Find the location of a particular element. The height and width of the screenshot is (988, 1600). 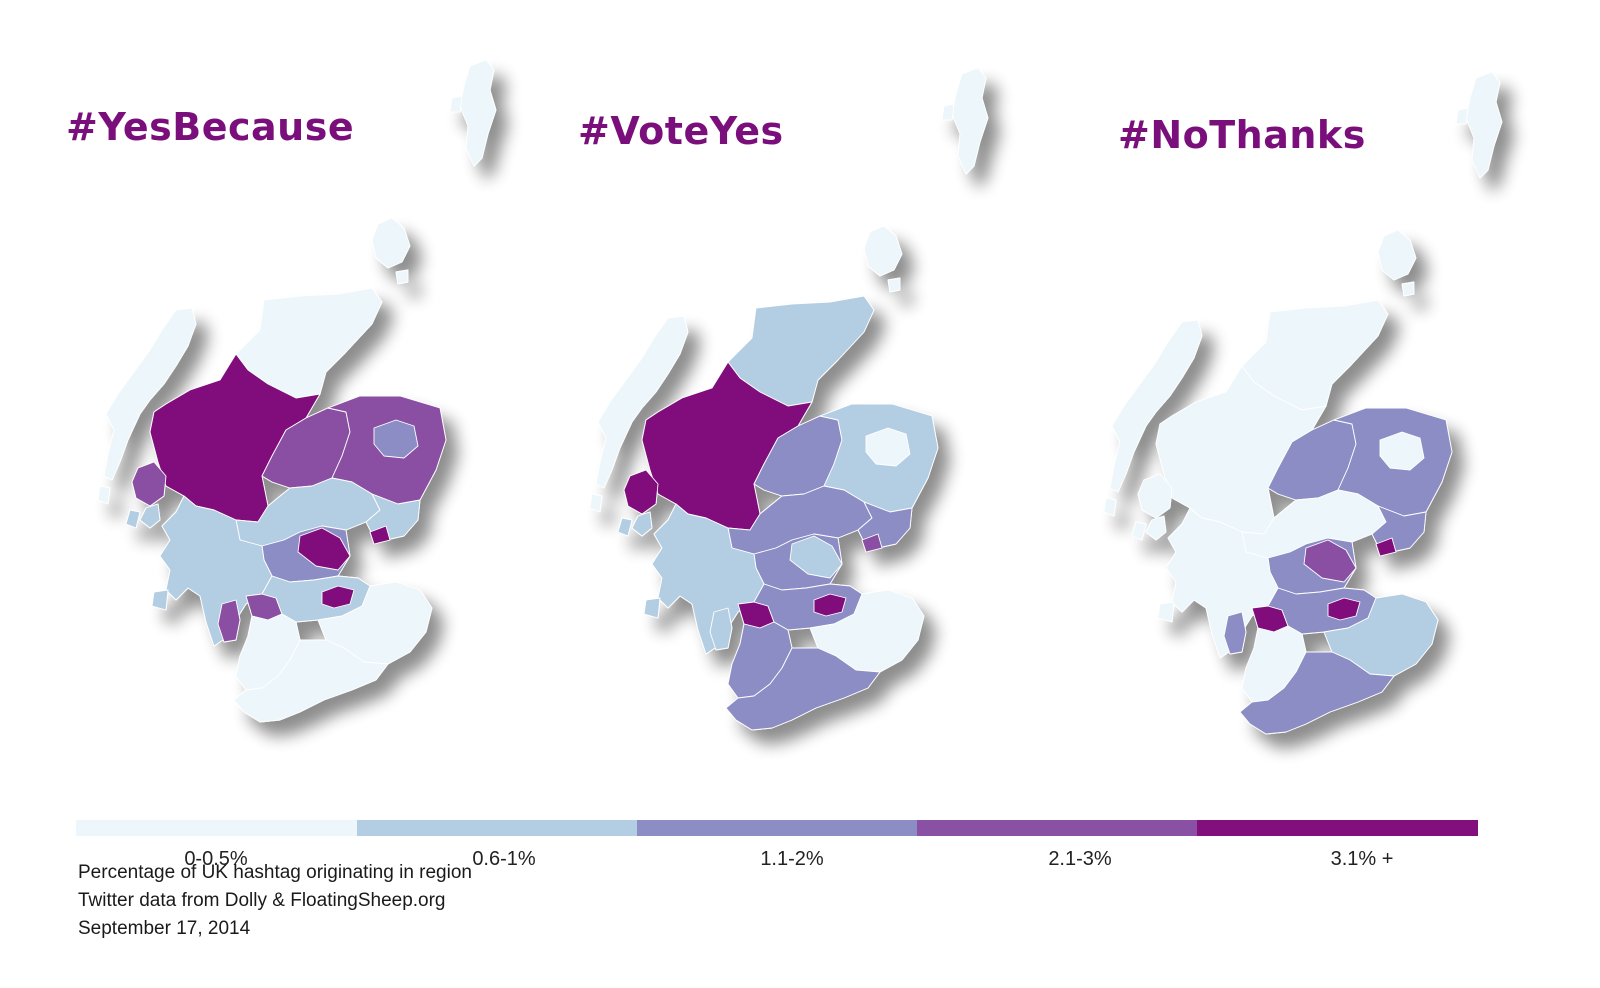

legend-label-4: 3.1% + is located at coordinates (1362, 859).